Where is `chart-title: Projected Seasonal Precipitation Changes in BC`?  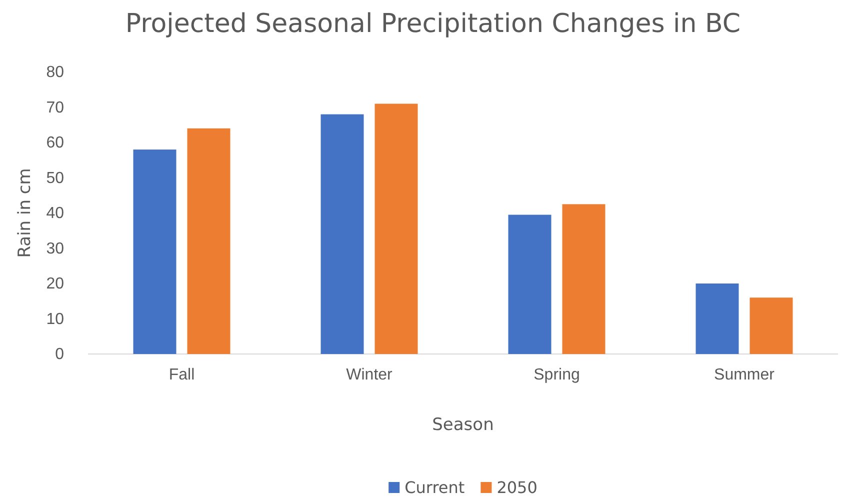 chart-title: Projected Seasonal Precipitation Changes in BC is located at coordinates (433, 24).